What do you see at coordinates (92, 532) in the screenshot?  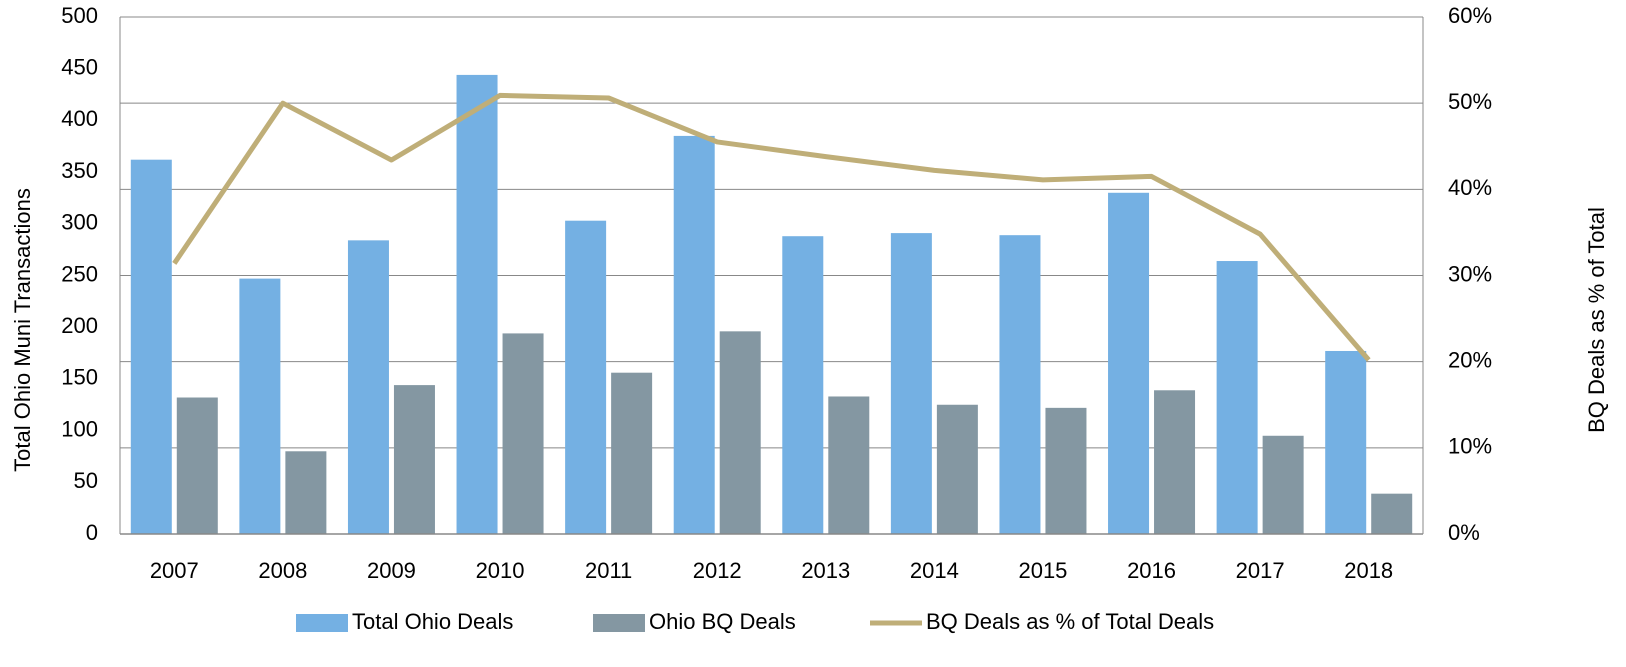 I see `y-tick-label: 0` at bounding box center [92, 532].